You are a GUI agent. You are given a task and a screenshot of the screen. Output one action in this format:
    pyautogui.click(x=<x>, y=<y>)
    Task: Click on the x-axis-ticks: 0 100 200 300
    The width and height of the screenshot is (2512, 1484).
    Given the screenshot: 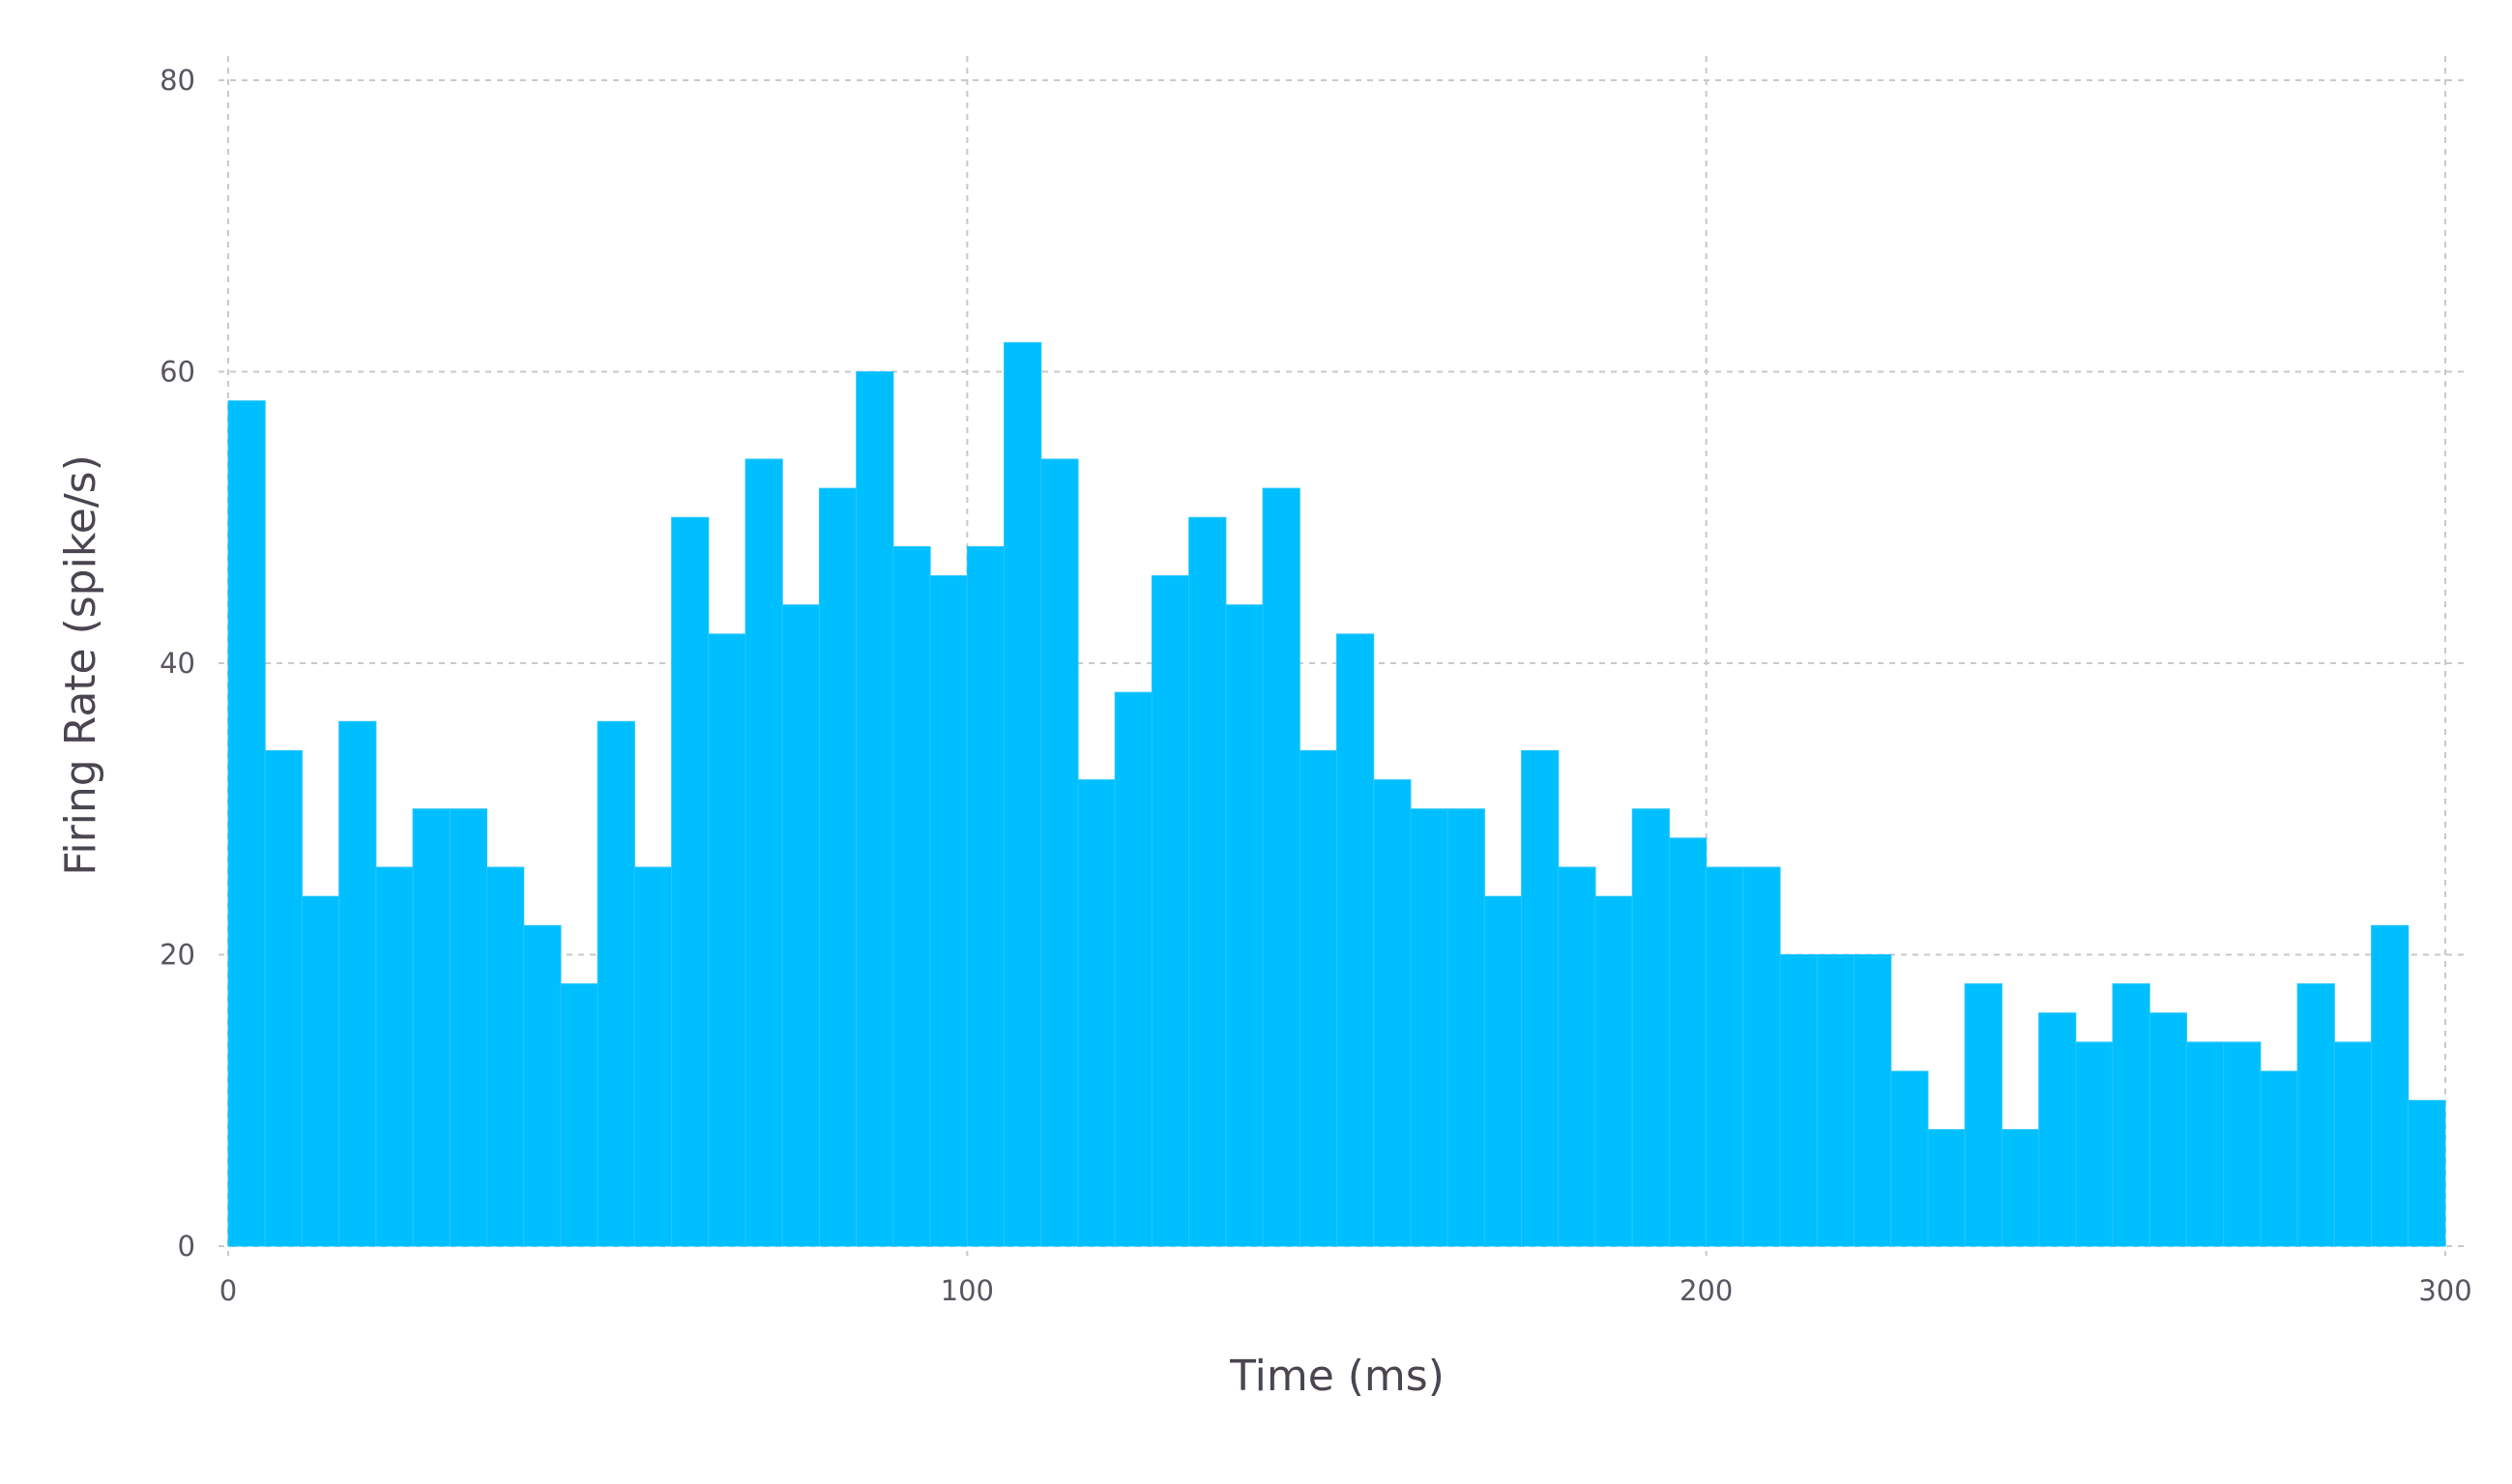 What is the action you would take?
    pyautogui.click(x=1345, y=1291)
    